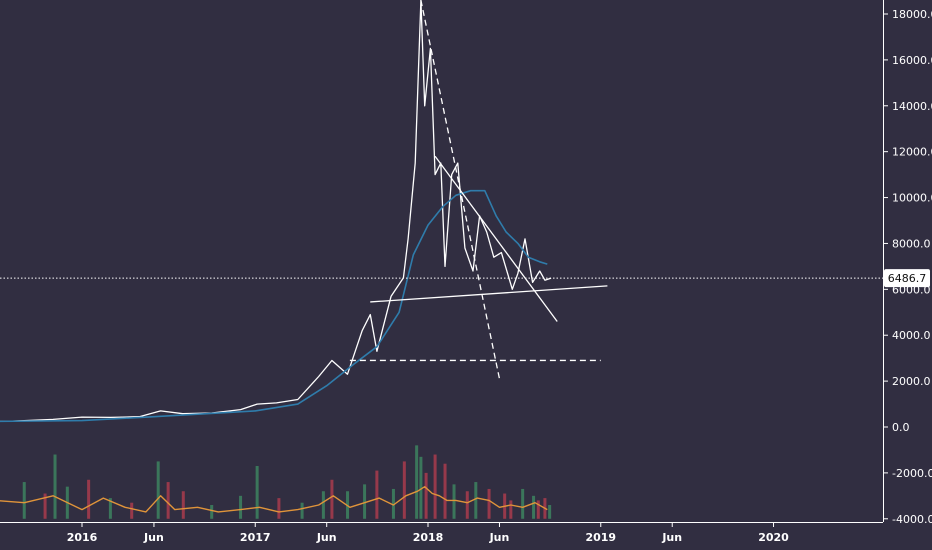 Image resolution: width=932 pixels, height=550 pixels. I want to click on x-tick-label-1: Jun, so click(153, 537).